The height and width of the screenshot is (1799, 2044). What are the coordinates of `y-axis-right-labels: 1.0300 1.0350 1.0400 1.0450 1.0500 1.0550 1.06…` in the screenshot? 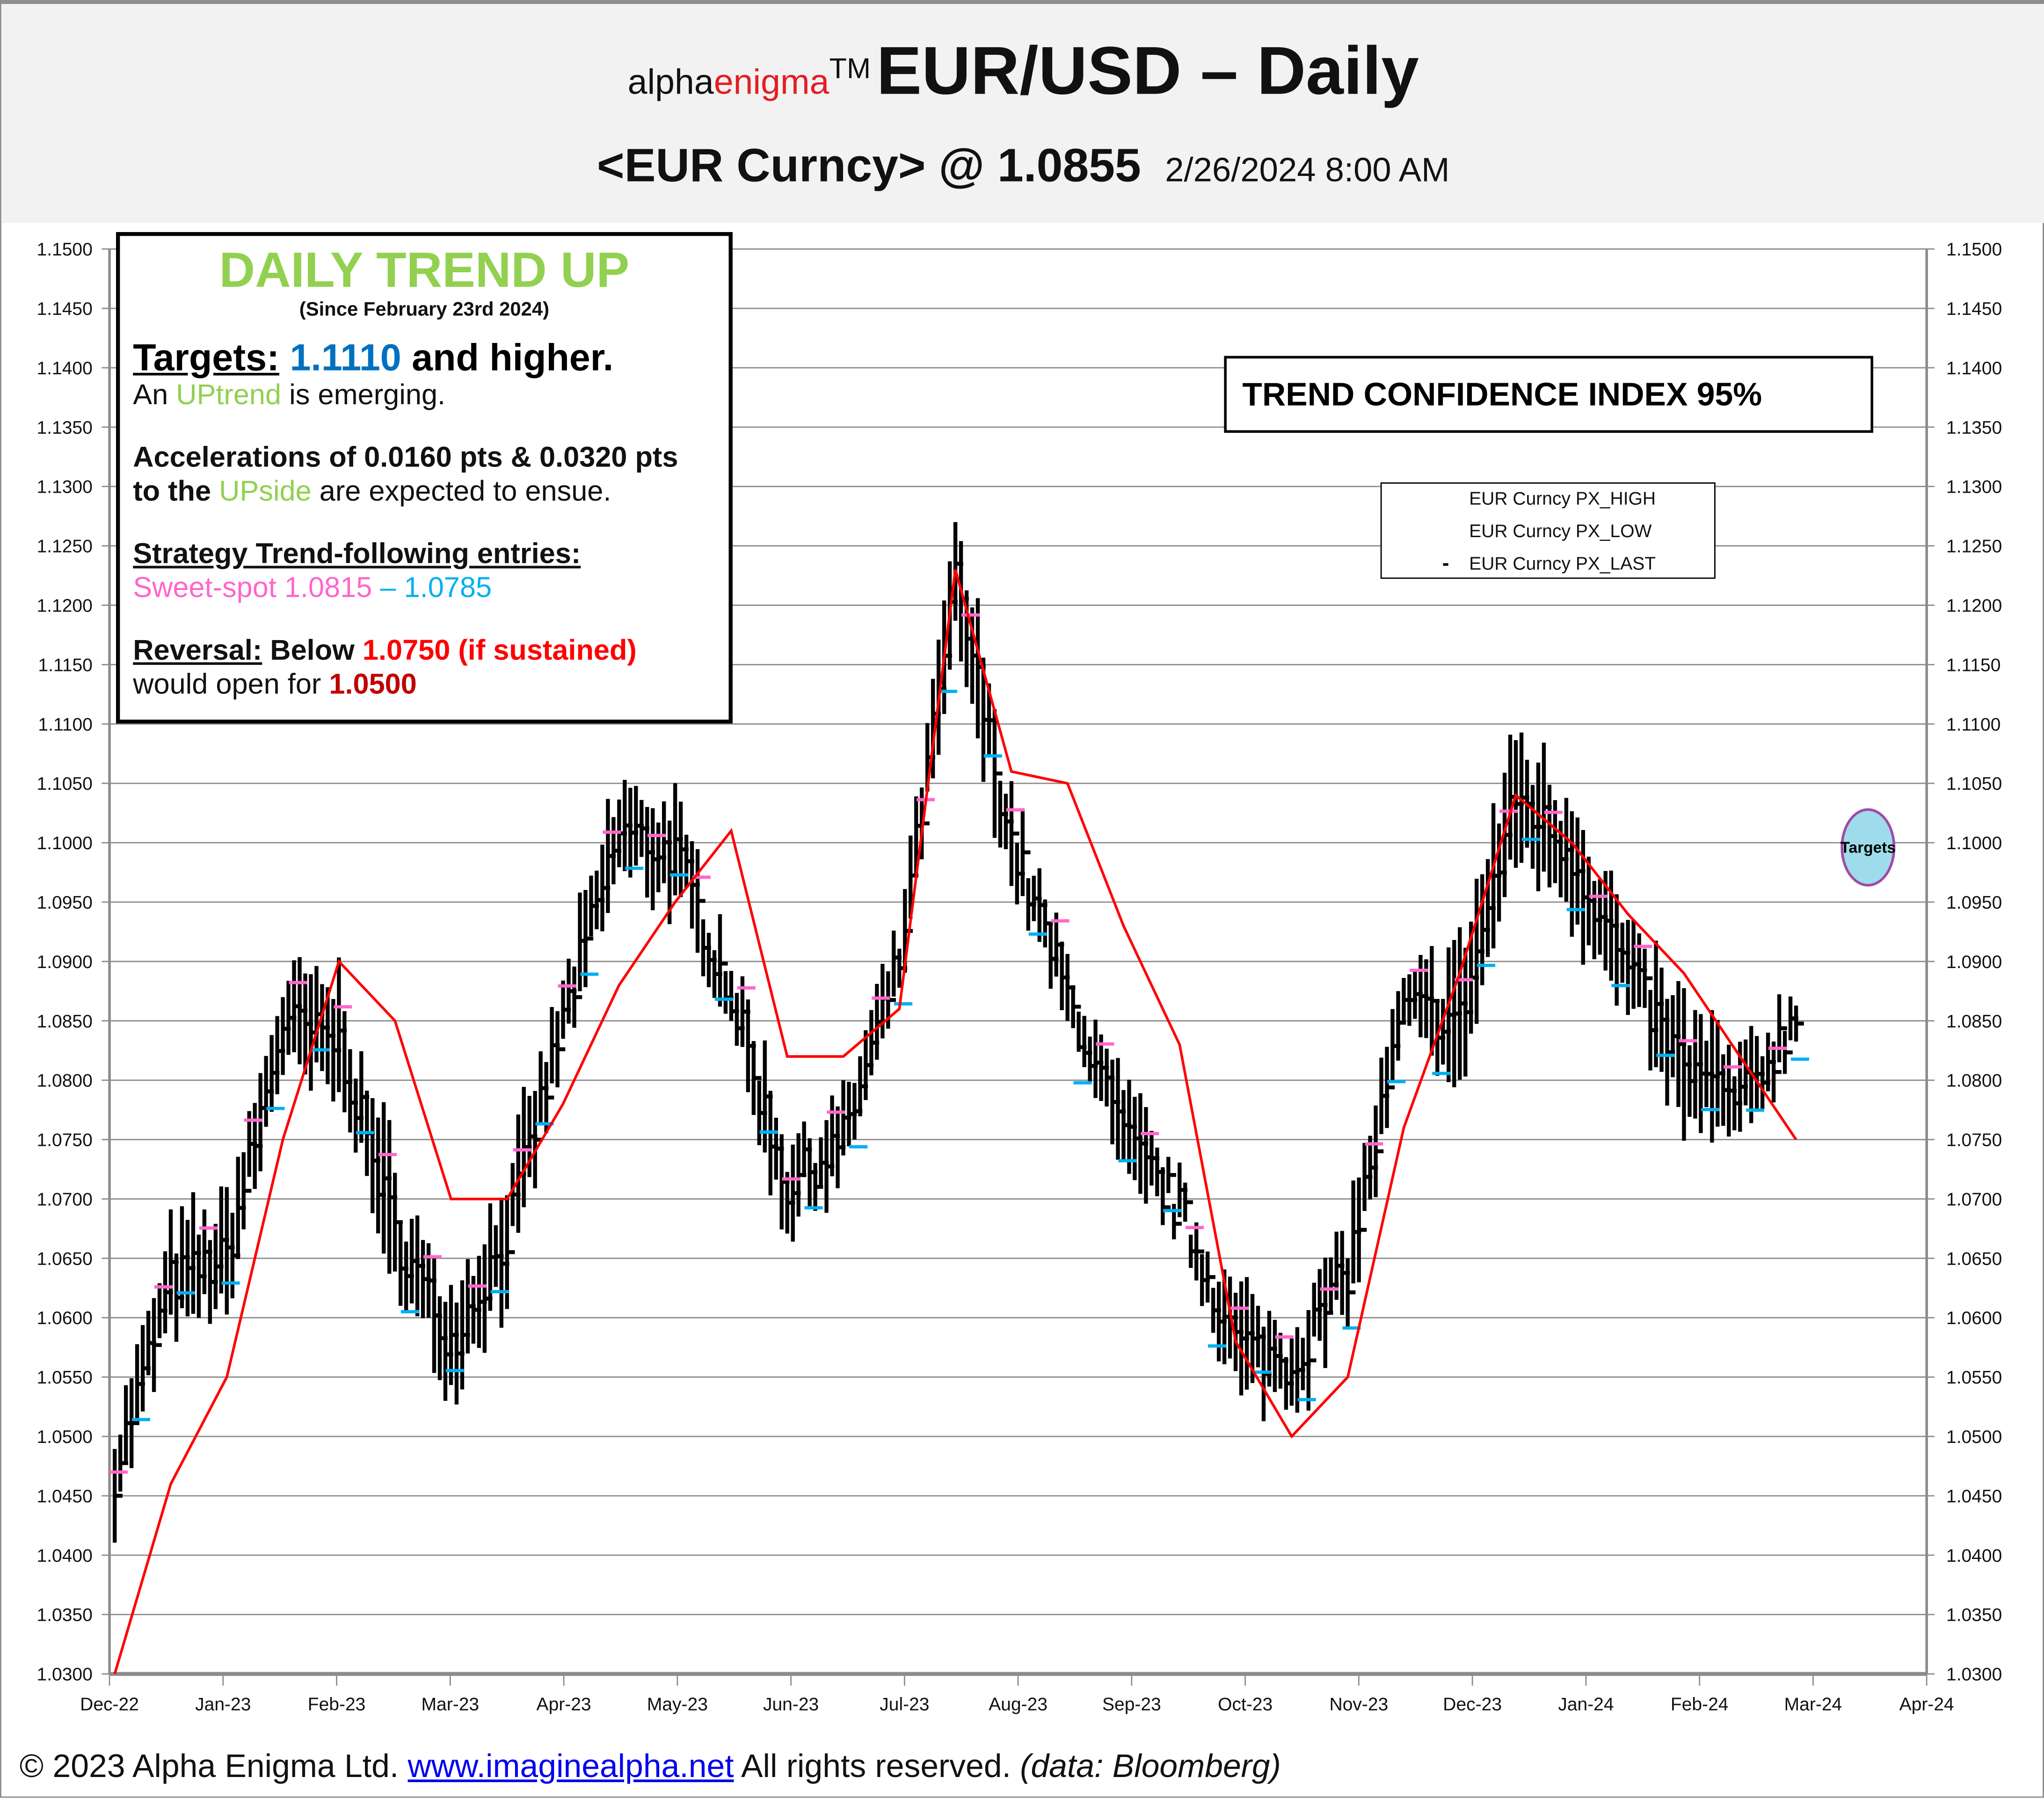 It's located at (1974, 962).